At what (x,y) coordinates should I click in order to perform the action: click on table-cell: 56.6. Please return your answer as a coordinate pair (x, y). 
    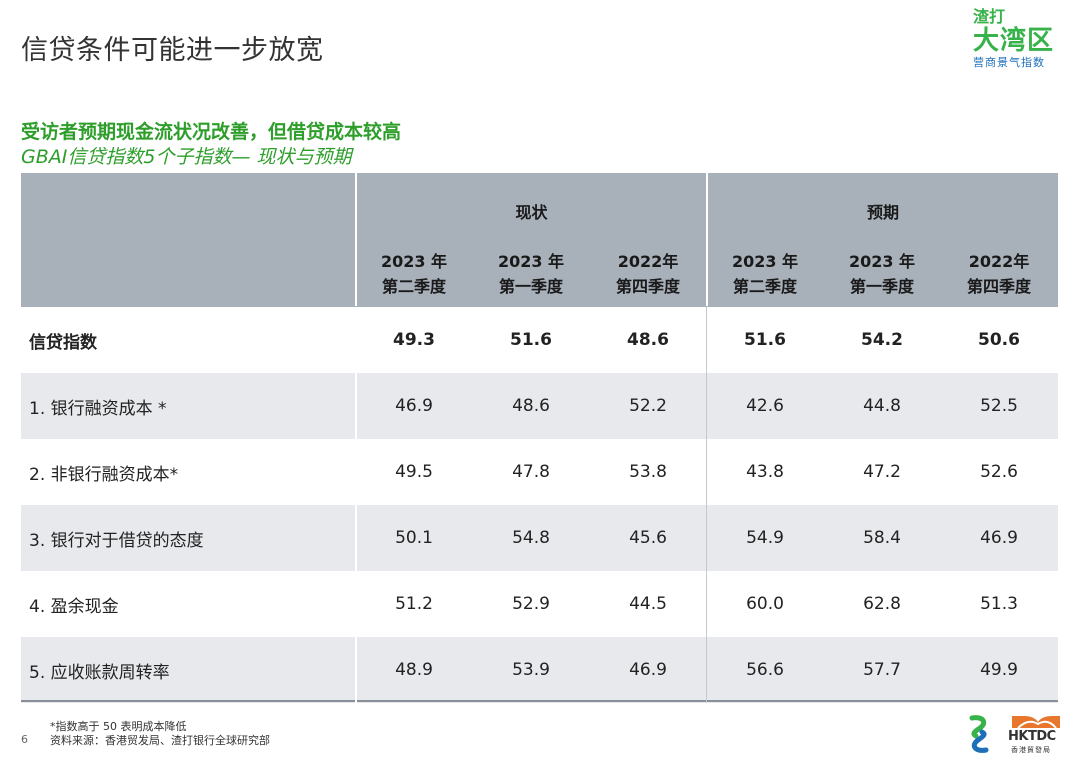
    Looking at the image, I should click on (765, 670).